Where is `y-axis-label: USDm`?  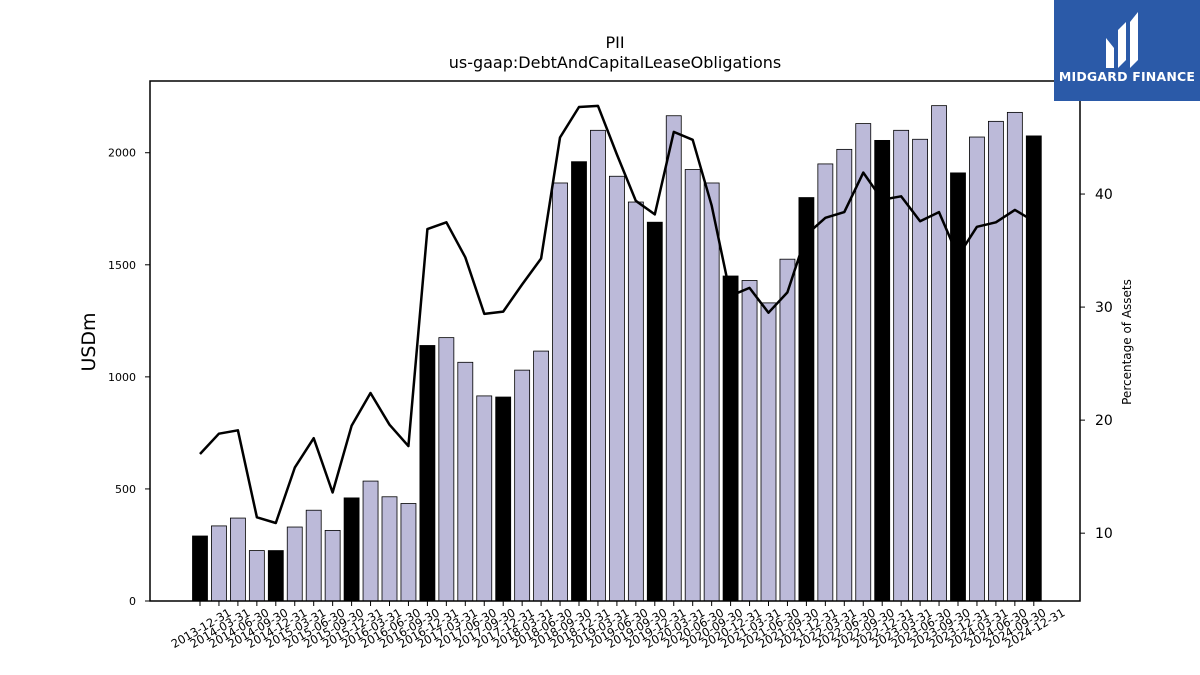
y-axis-label: USDm is located at coordinates (89, 341).